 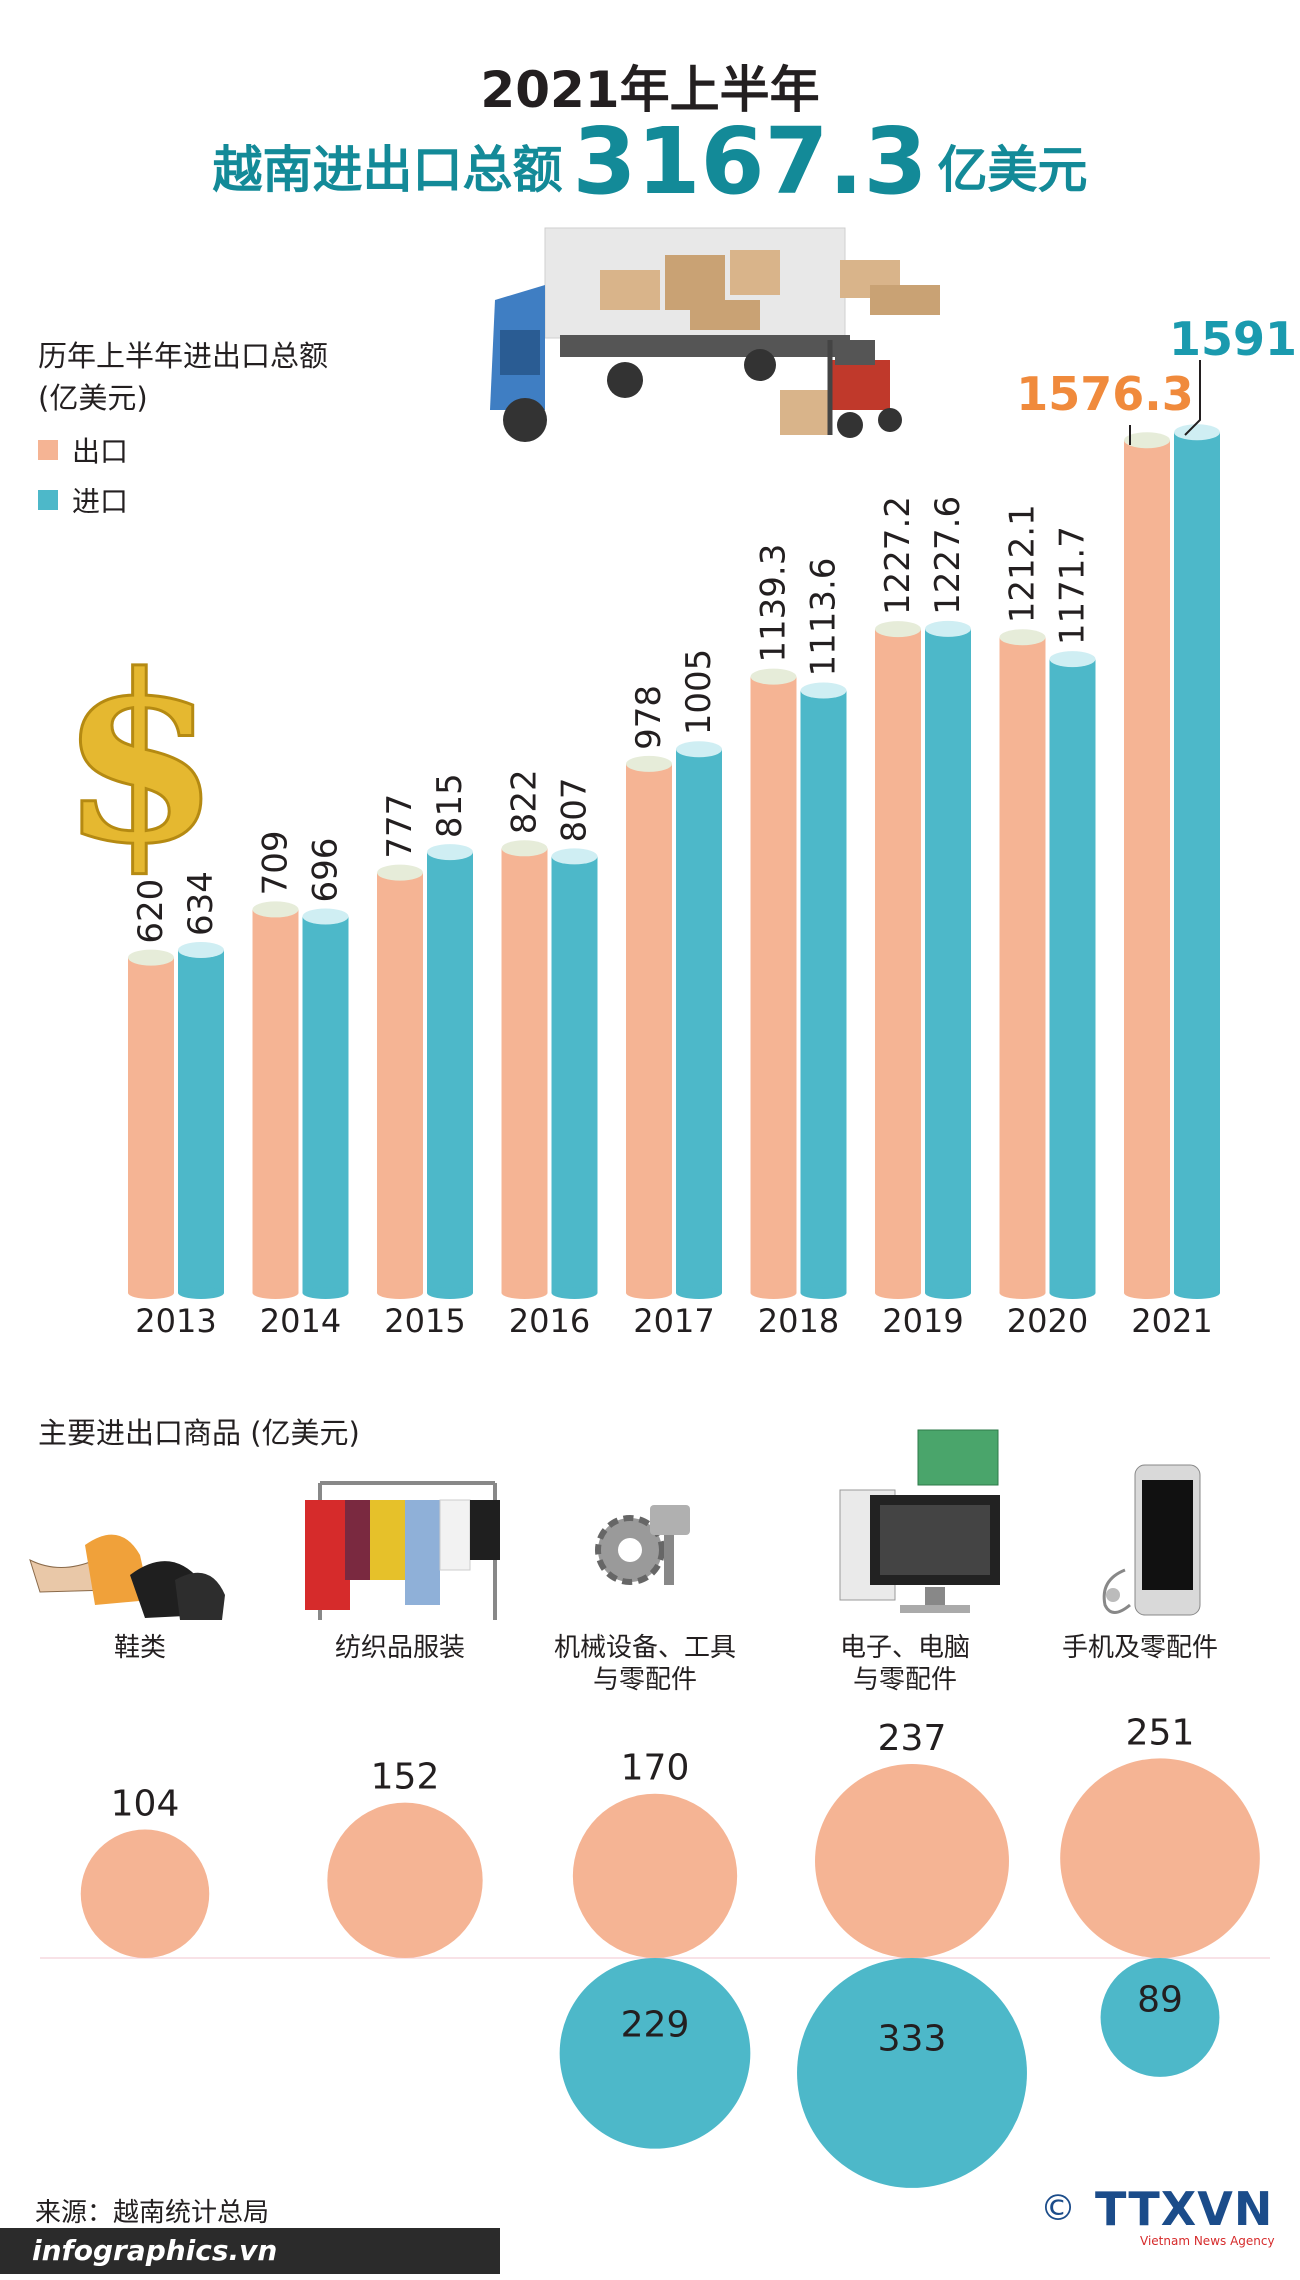 What do you see at coordinates (151, 911) in the screenshot?
I see `bar-label-export-2013: 620` at bounding box center [151, 911].